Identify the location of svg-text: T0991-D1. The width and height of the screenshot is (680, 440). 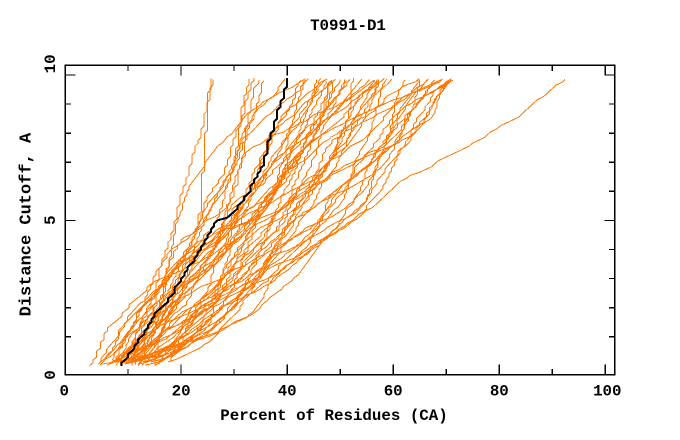
(348, 26).